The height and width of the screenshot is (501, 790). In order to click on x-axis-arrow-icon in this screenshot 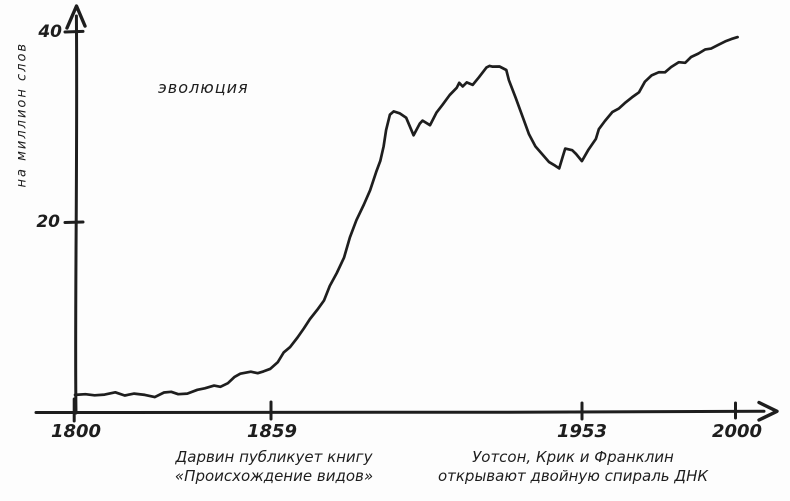, I will do `click(768, 411)`.